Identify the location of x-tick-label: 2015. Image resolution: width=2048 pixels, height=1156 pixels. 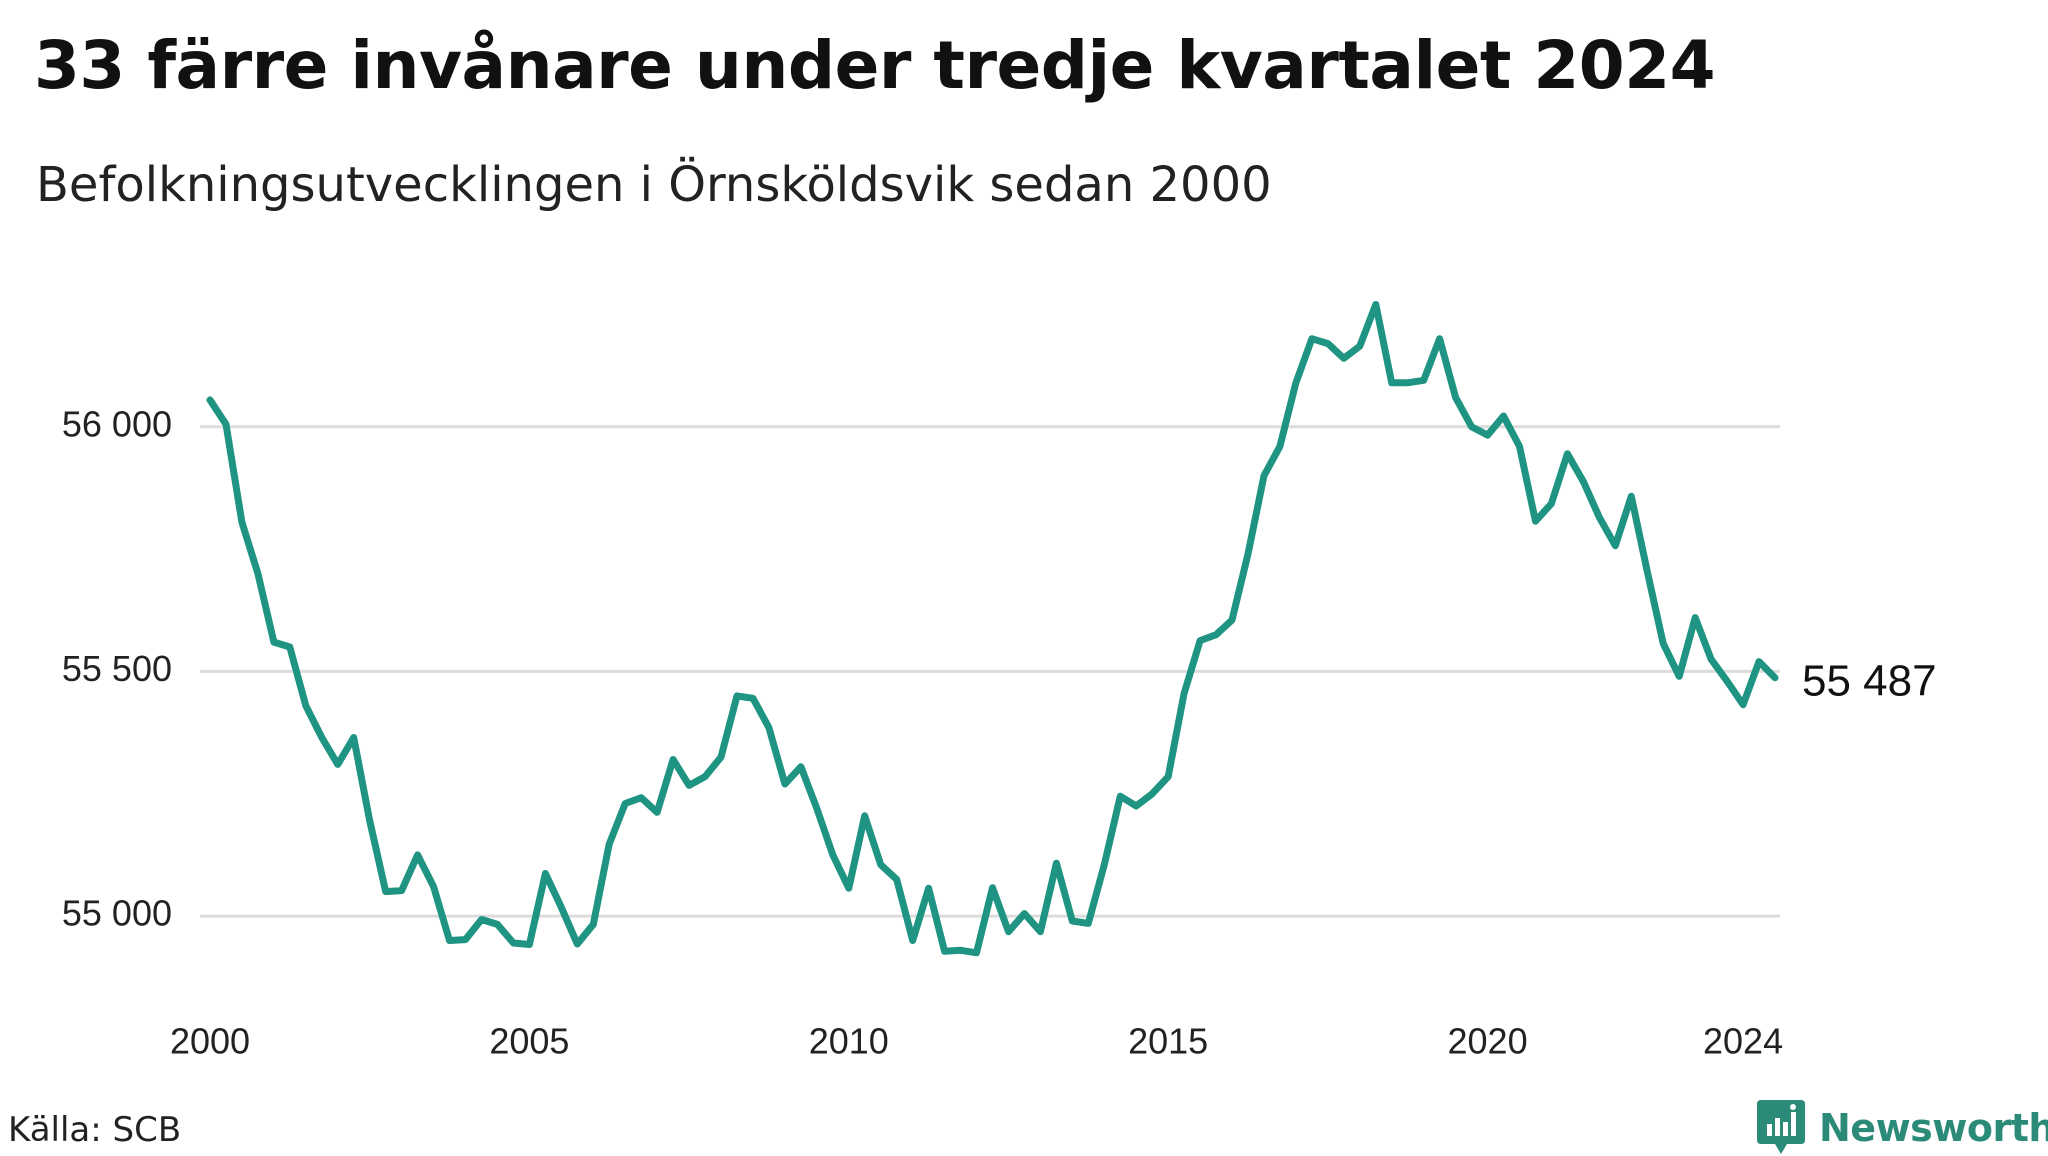
(1168, 1041).